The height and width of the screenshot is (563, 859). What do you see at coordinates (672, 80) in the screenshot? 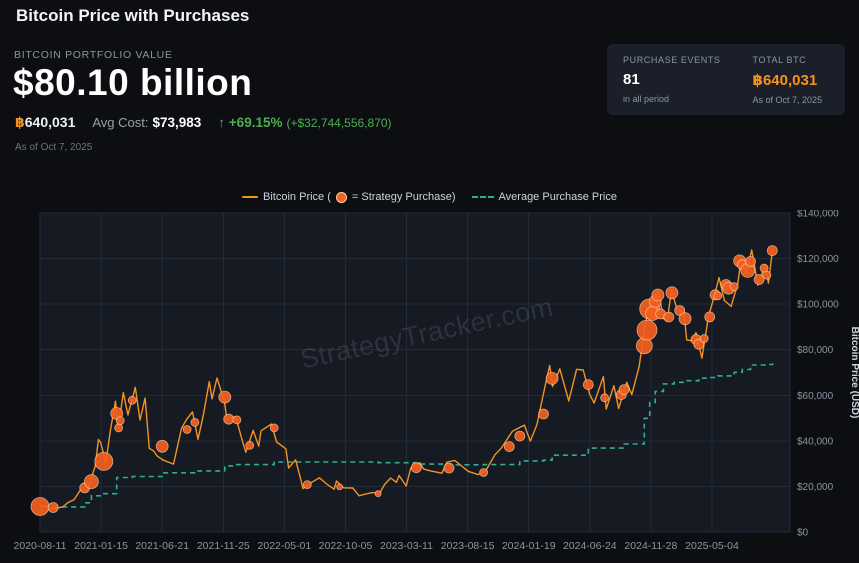
I see `purchase-events-stat: PURCHASE EVENTS 81 in all period` at bounding box center [672, 80].